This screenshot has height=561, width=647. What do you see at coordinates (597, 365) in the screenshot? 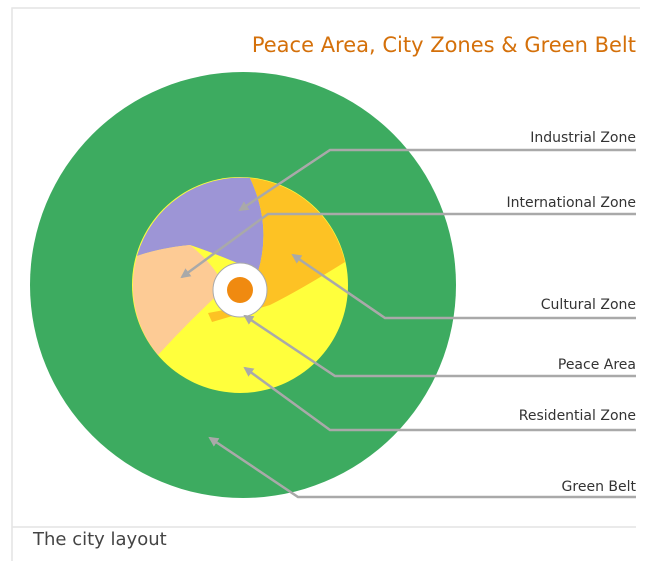
I see `zone-label: Peace Area` at bounding box center [597, 365].